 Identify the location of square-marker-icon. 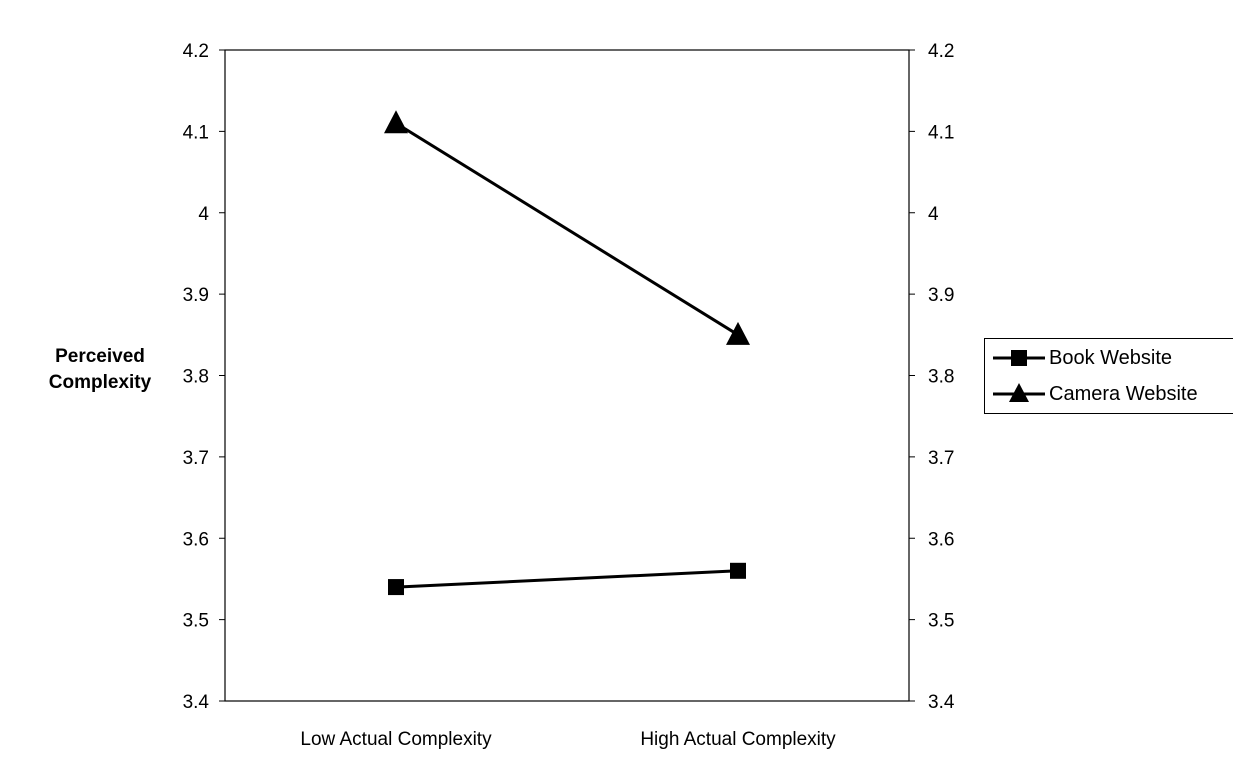
(1019, 358).